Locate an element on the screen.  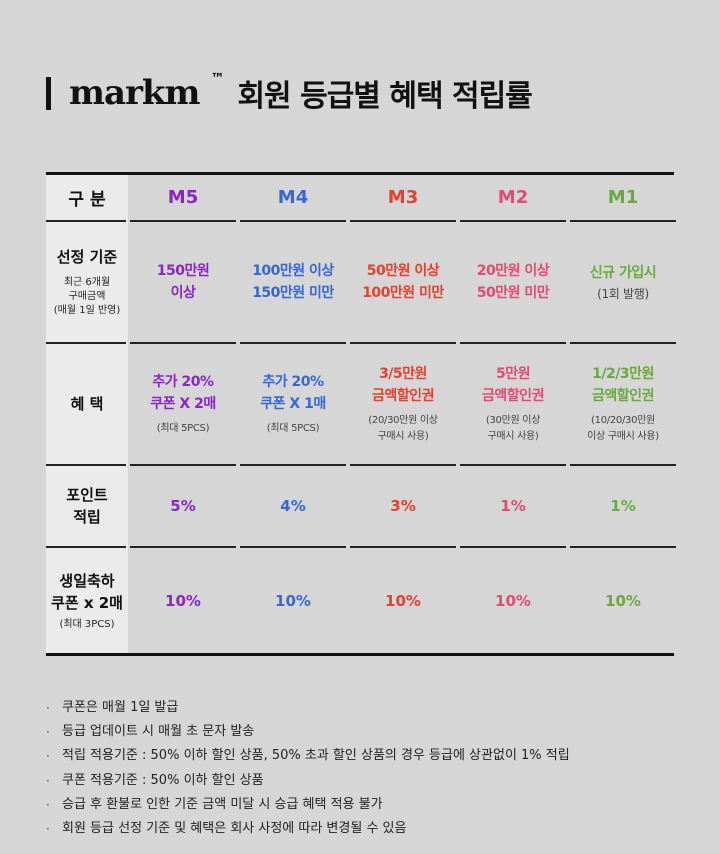
note-text: 회원 등급 선정 기준 및 혜택은 회사 사정에 따라 변경될 수 있음 is located at coordinates (234, 828).